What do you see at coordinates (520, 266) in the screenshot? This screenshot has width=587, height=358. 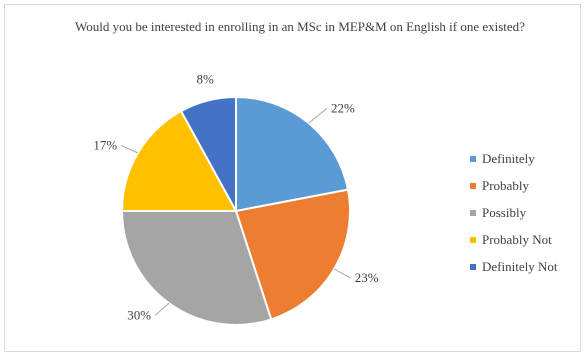 I see `legend-label: Definitely Not` at bounding box center [520, 266].